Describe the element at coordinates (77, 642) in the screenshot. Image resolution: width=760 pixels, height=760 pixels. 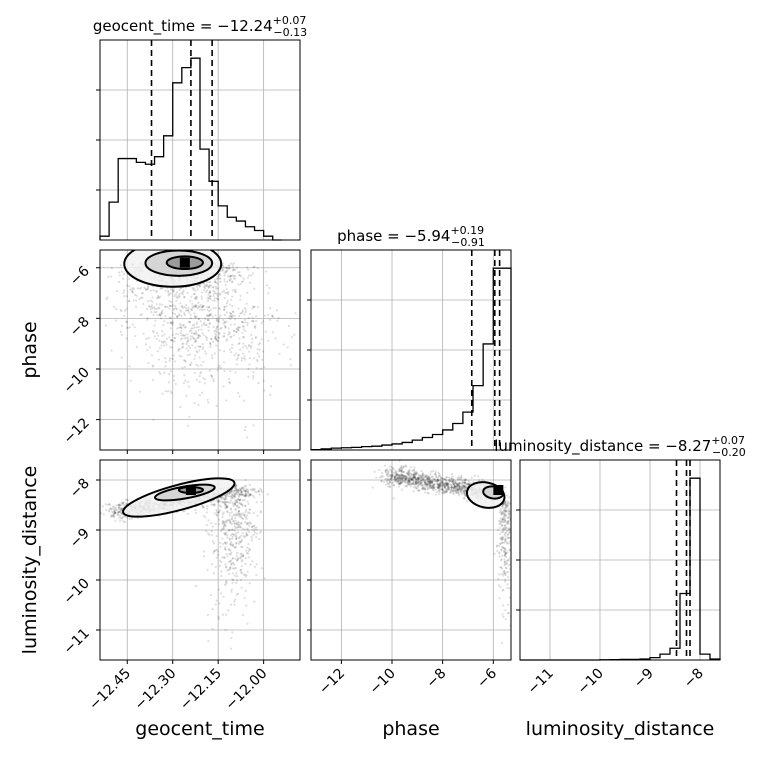
I see `y-tick-label: −11` at that location.